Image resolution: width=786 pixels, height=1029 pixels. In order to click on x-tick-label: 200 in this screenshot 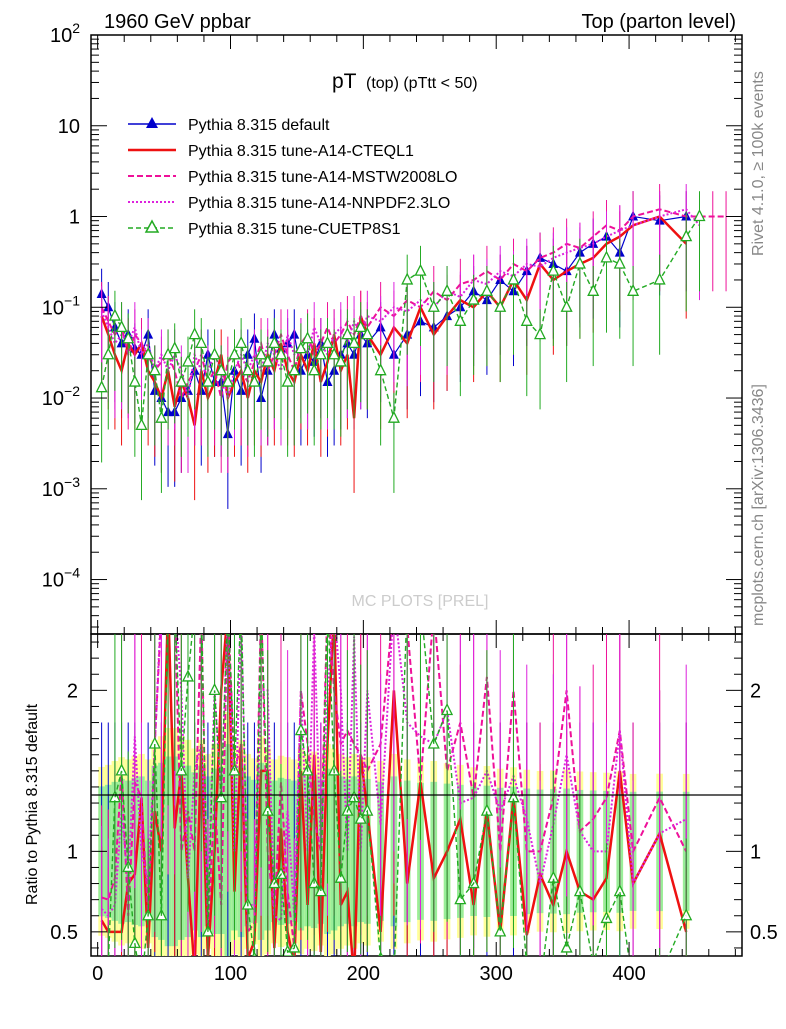, I will do `click(363, 974)`.